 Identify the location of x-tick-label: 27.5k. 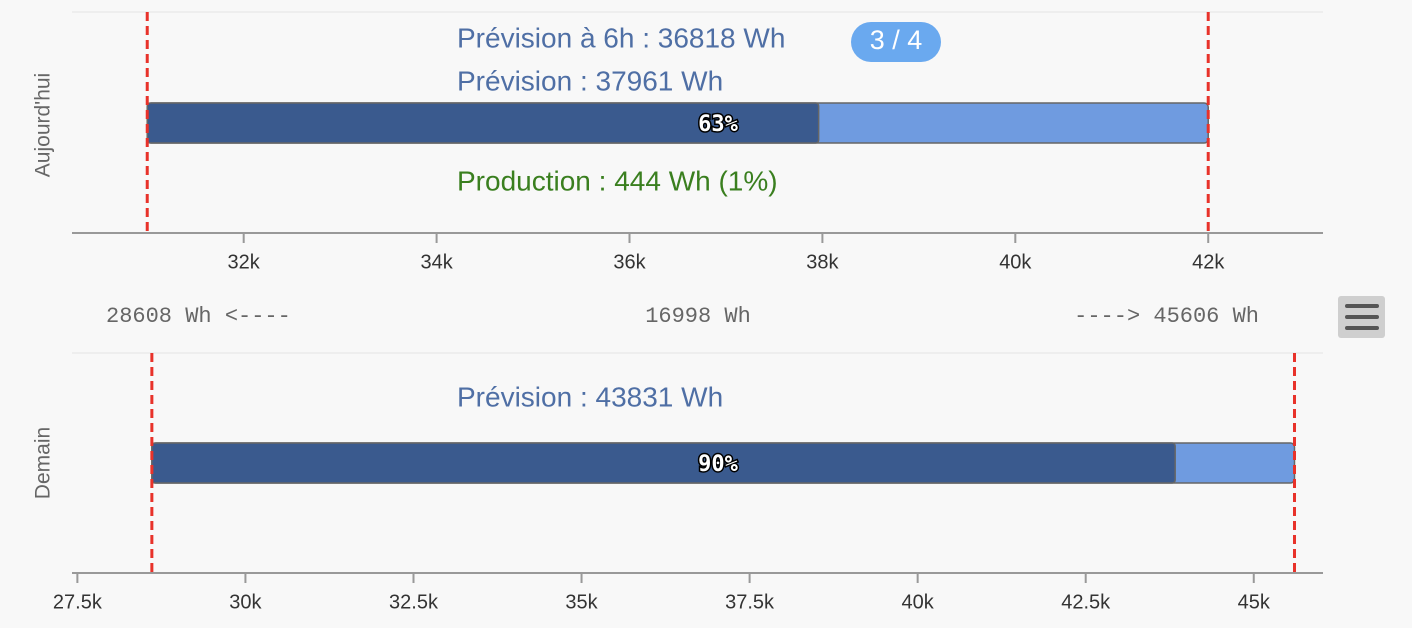
(78, 602).